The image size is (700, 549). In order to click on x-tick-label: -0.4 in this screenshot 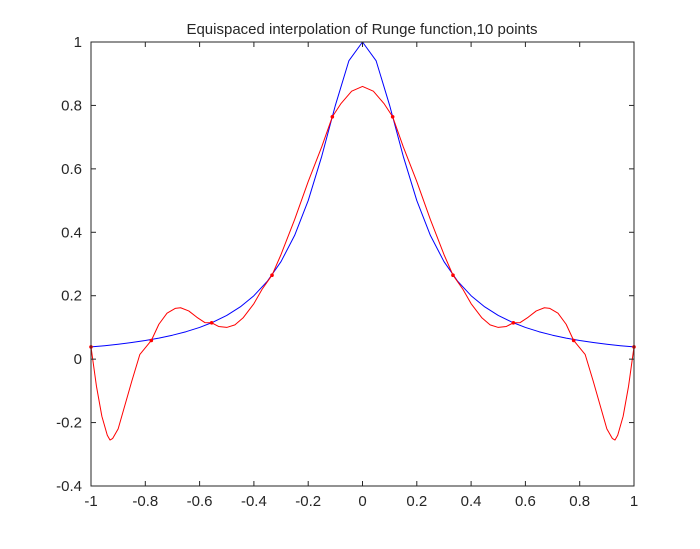, I will do `click(254, 501)`.